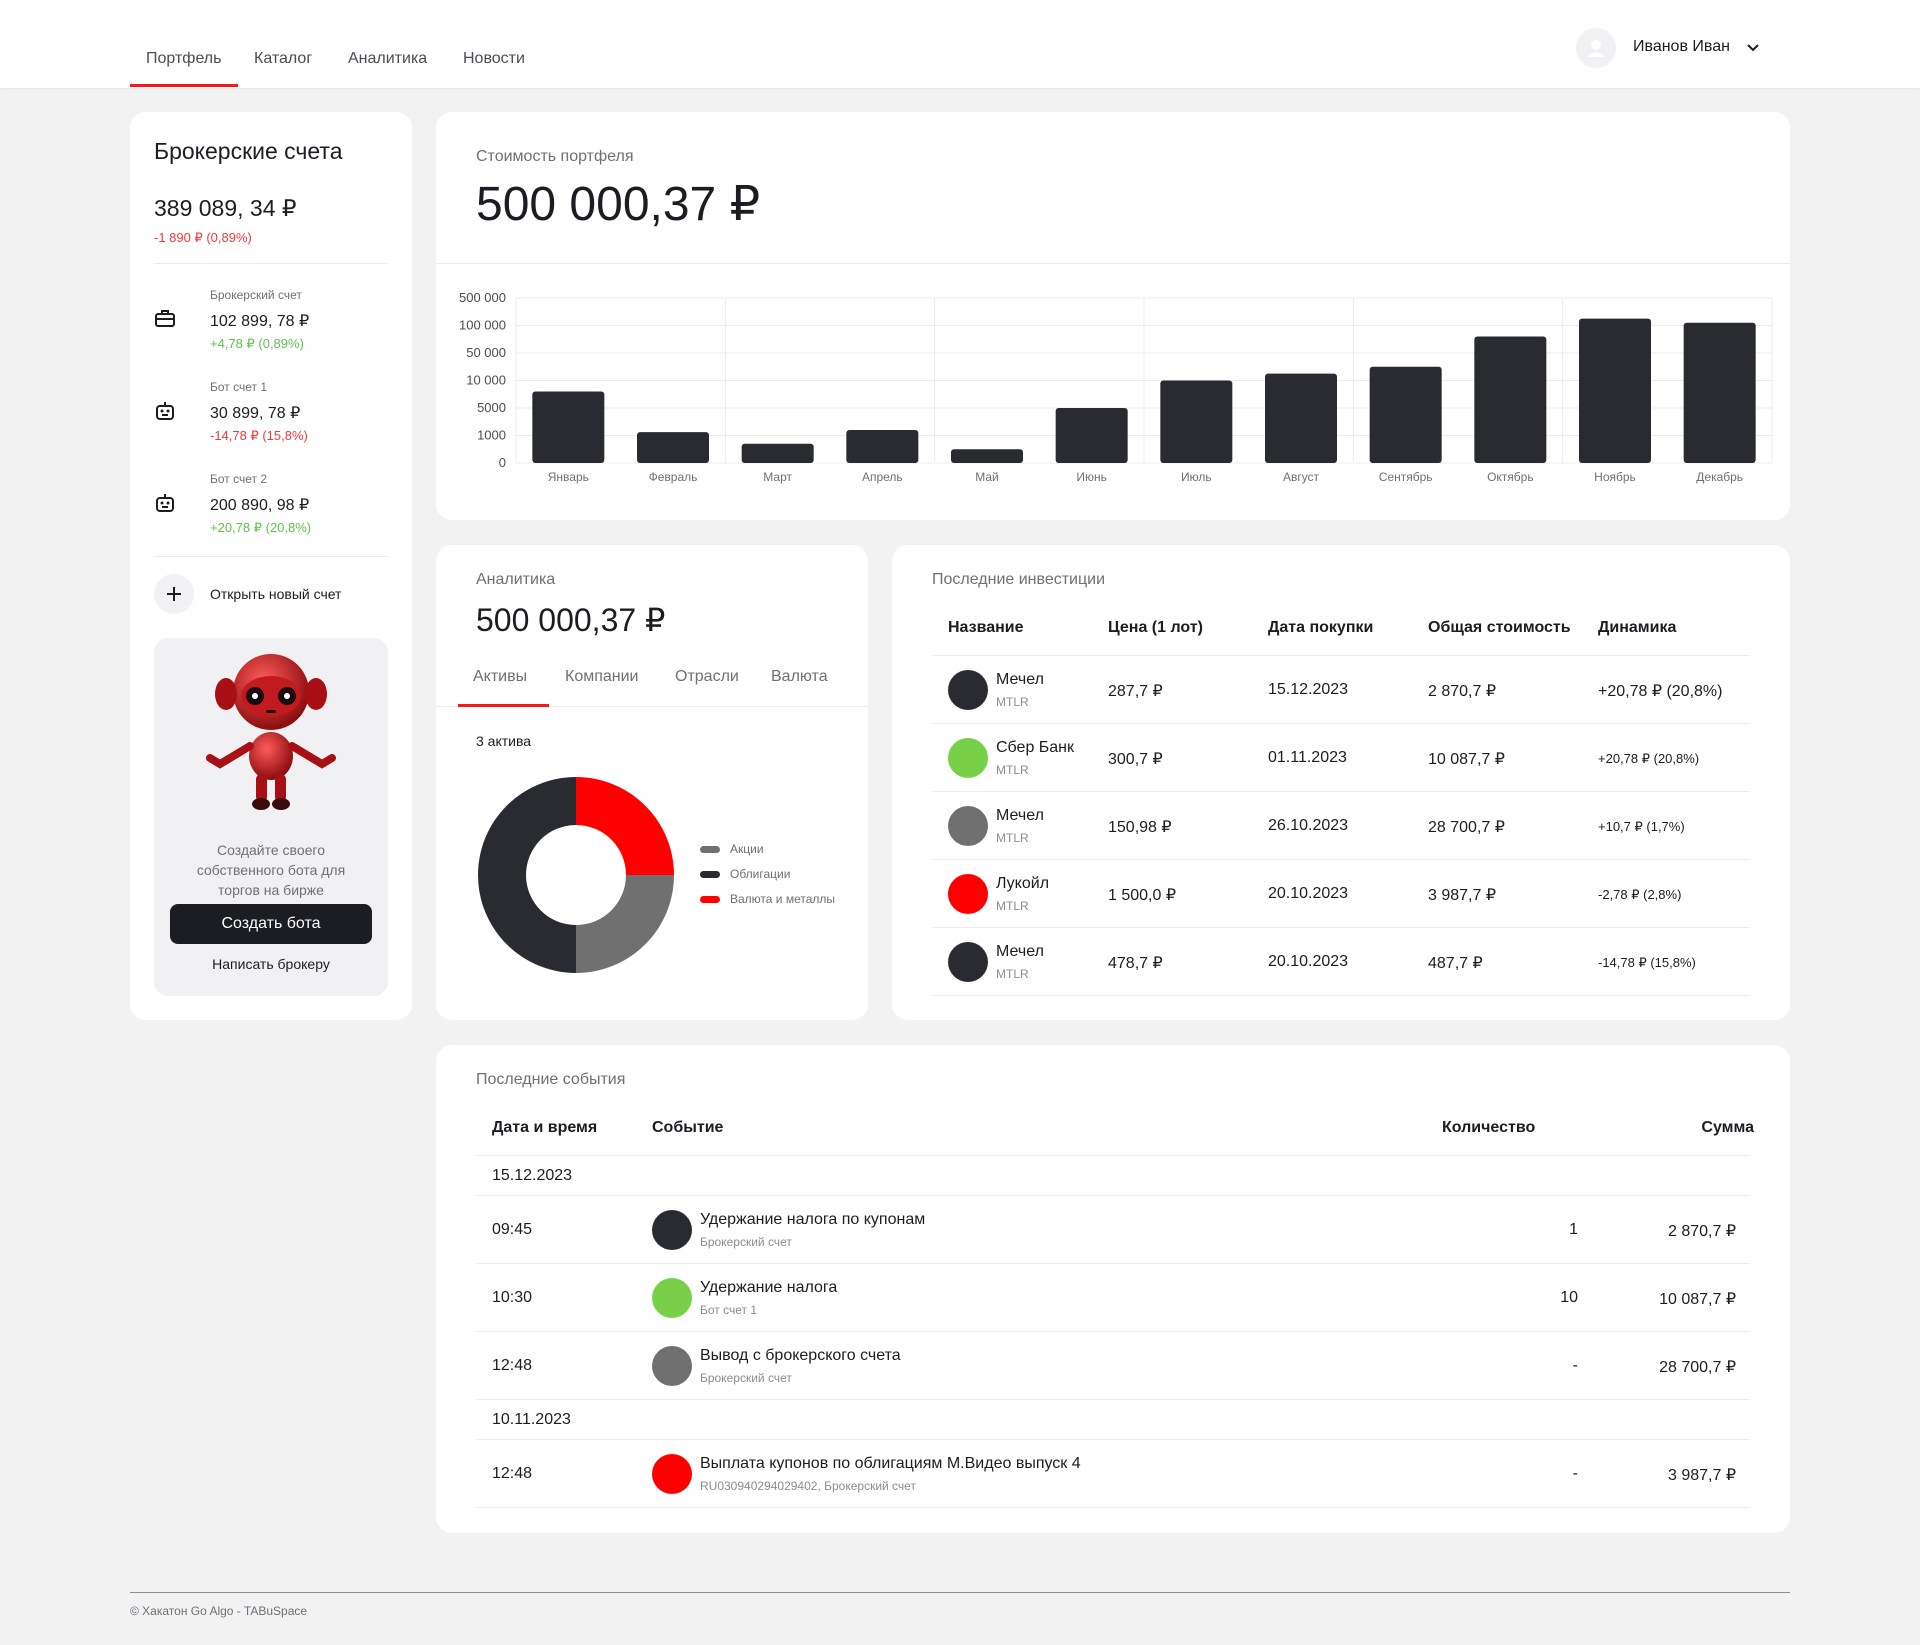 The height and width of the screenshot is (1645, 1920). Describe the element at coordinates (1641, 826) in the screenshot. I see `dynamic: +10,7 ₽ (1,7%)` at that location.